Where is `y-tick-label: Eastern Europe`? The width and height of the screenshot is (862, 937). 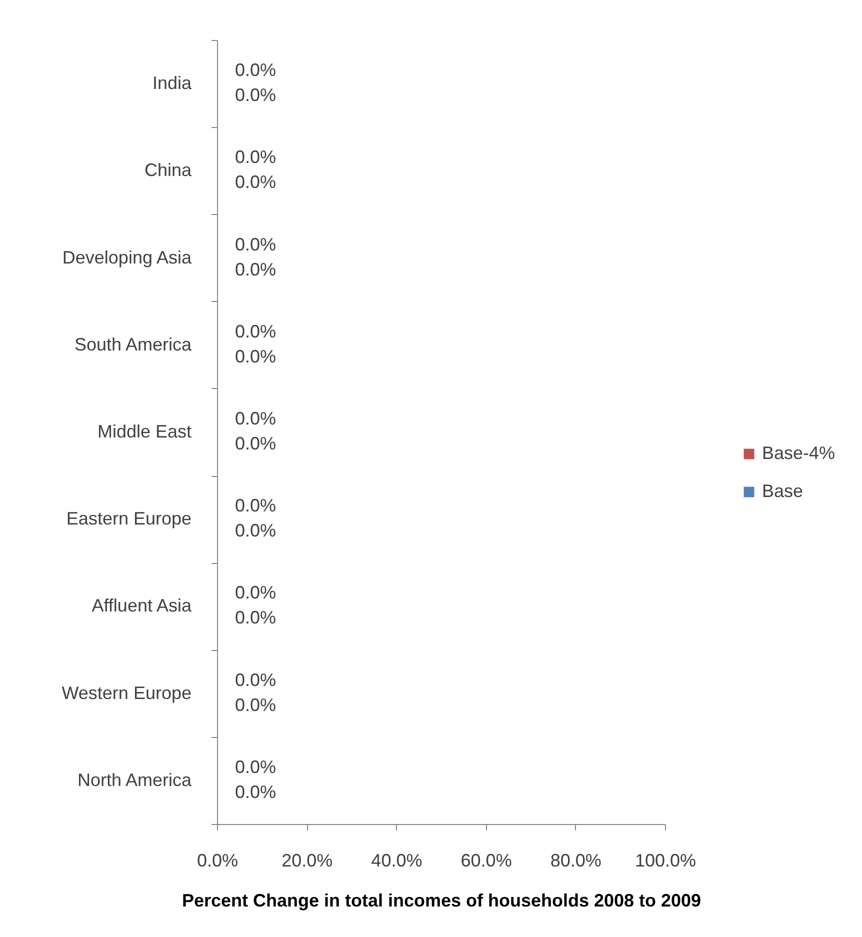 y-tick-label: Eastern Europe is located at coordinates (129, 518).